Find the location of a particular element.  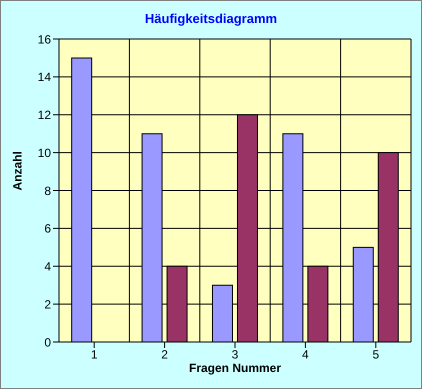

x-tick-label: 1 is located at coordinates (94, 355).